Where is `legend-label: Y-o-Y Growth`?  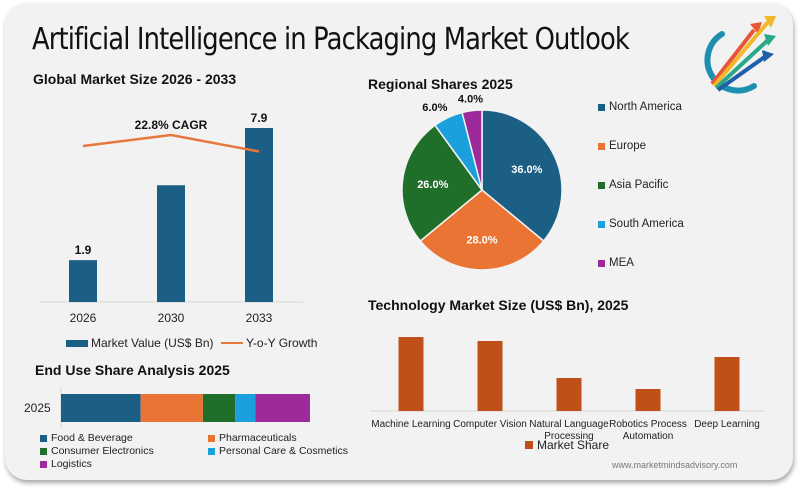
legend-label: Y-o-Y Growth is located at coordinates (282, 343).